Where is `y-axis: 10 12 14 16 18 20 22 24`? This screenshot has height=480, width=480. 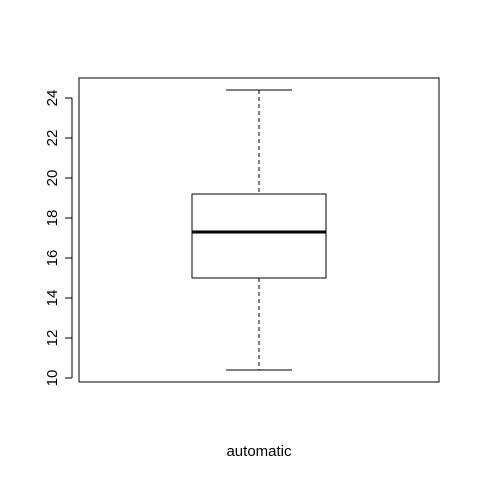 y-axis: 10 12 14 16 18 20 22 24 is located at coordinates (58, 238).